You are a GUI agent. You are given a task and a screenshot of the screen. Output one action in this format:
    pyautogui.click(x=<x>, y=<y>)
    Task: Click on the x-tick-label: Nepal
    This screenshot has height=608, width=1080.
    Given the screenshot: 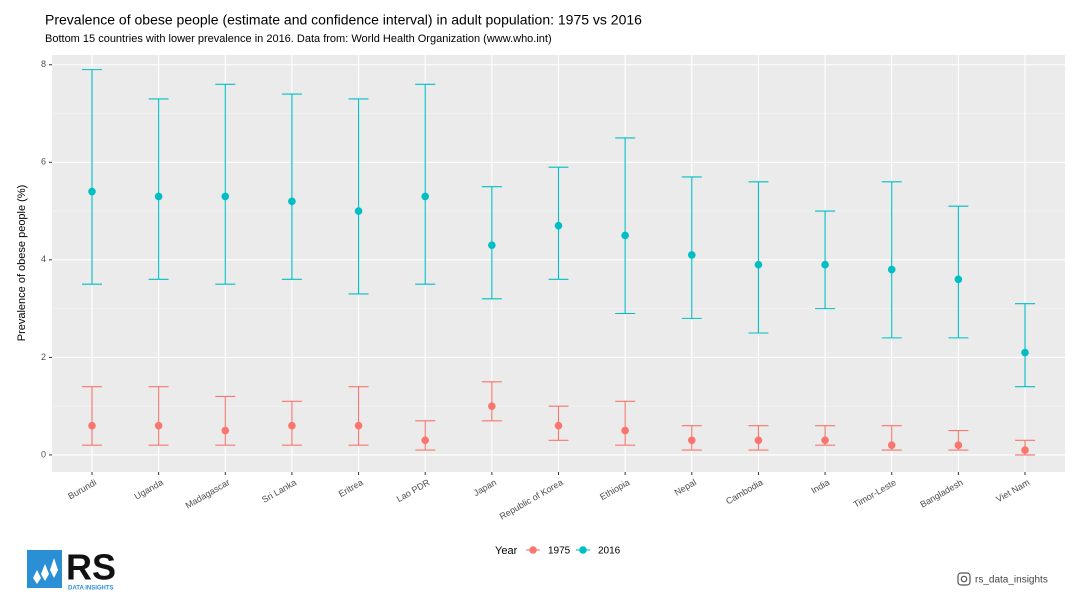 What is the action you would take?
    pyautogui.click(x=685, y=487)
    